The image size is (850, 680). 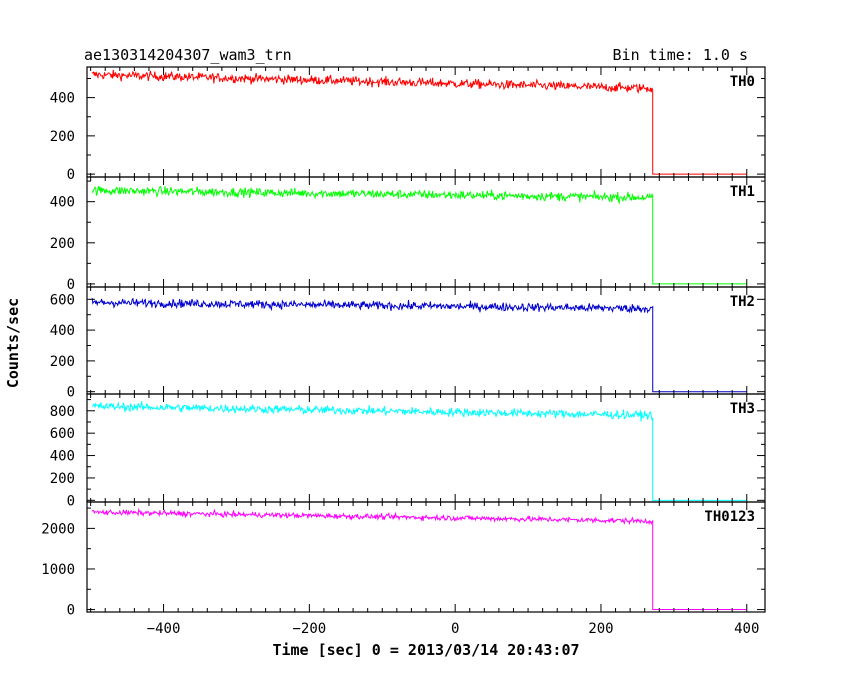 I want to click on panel-th3: 0 200 400 600 800 TH3, so click(x=408, y=451).